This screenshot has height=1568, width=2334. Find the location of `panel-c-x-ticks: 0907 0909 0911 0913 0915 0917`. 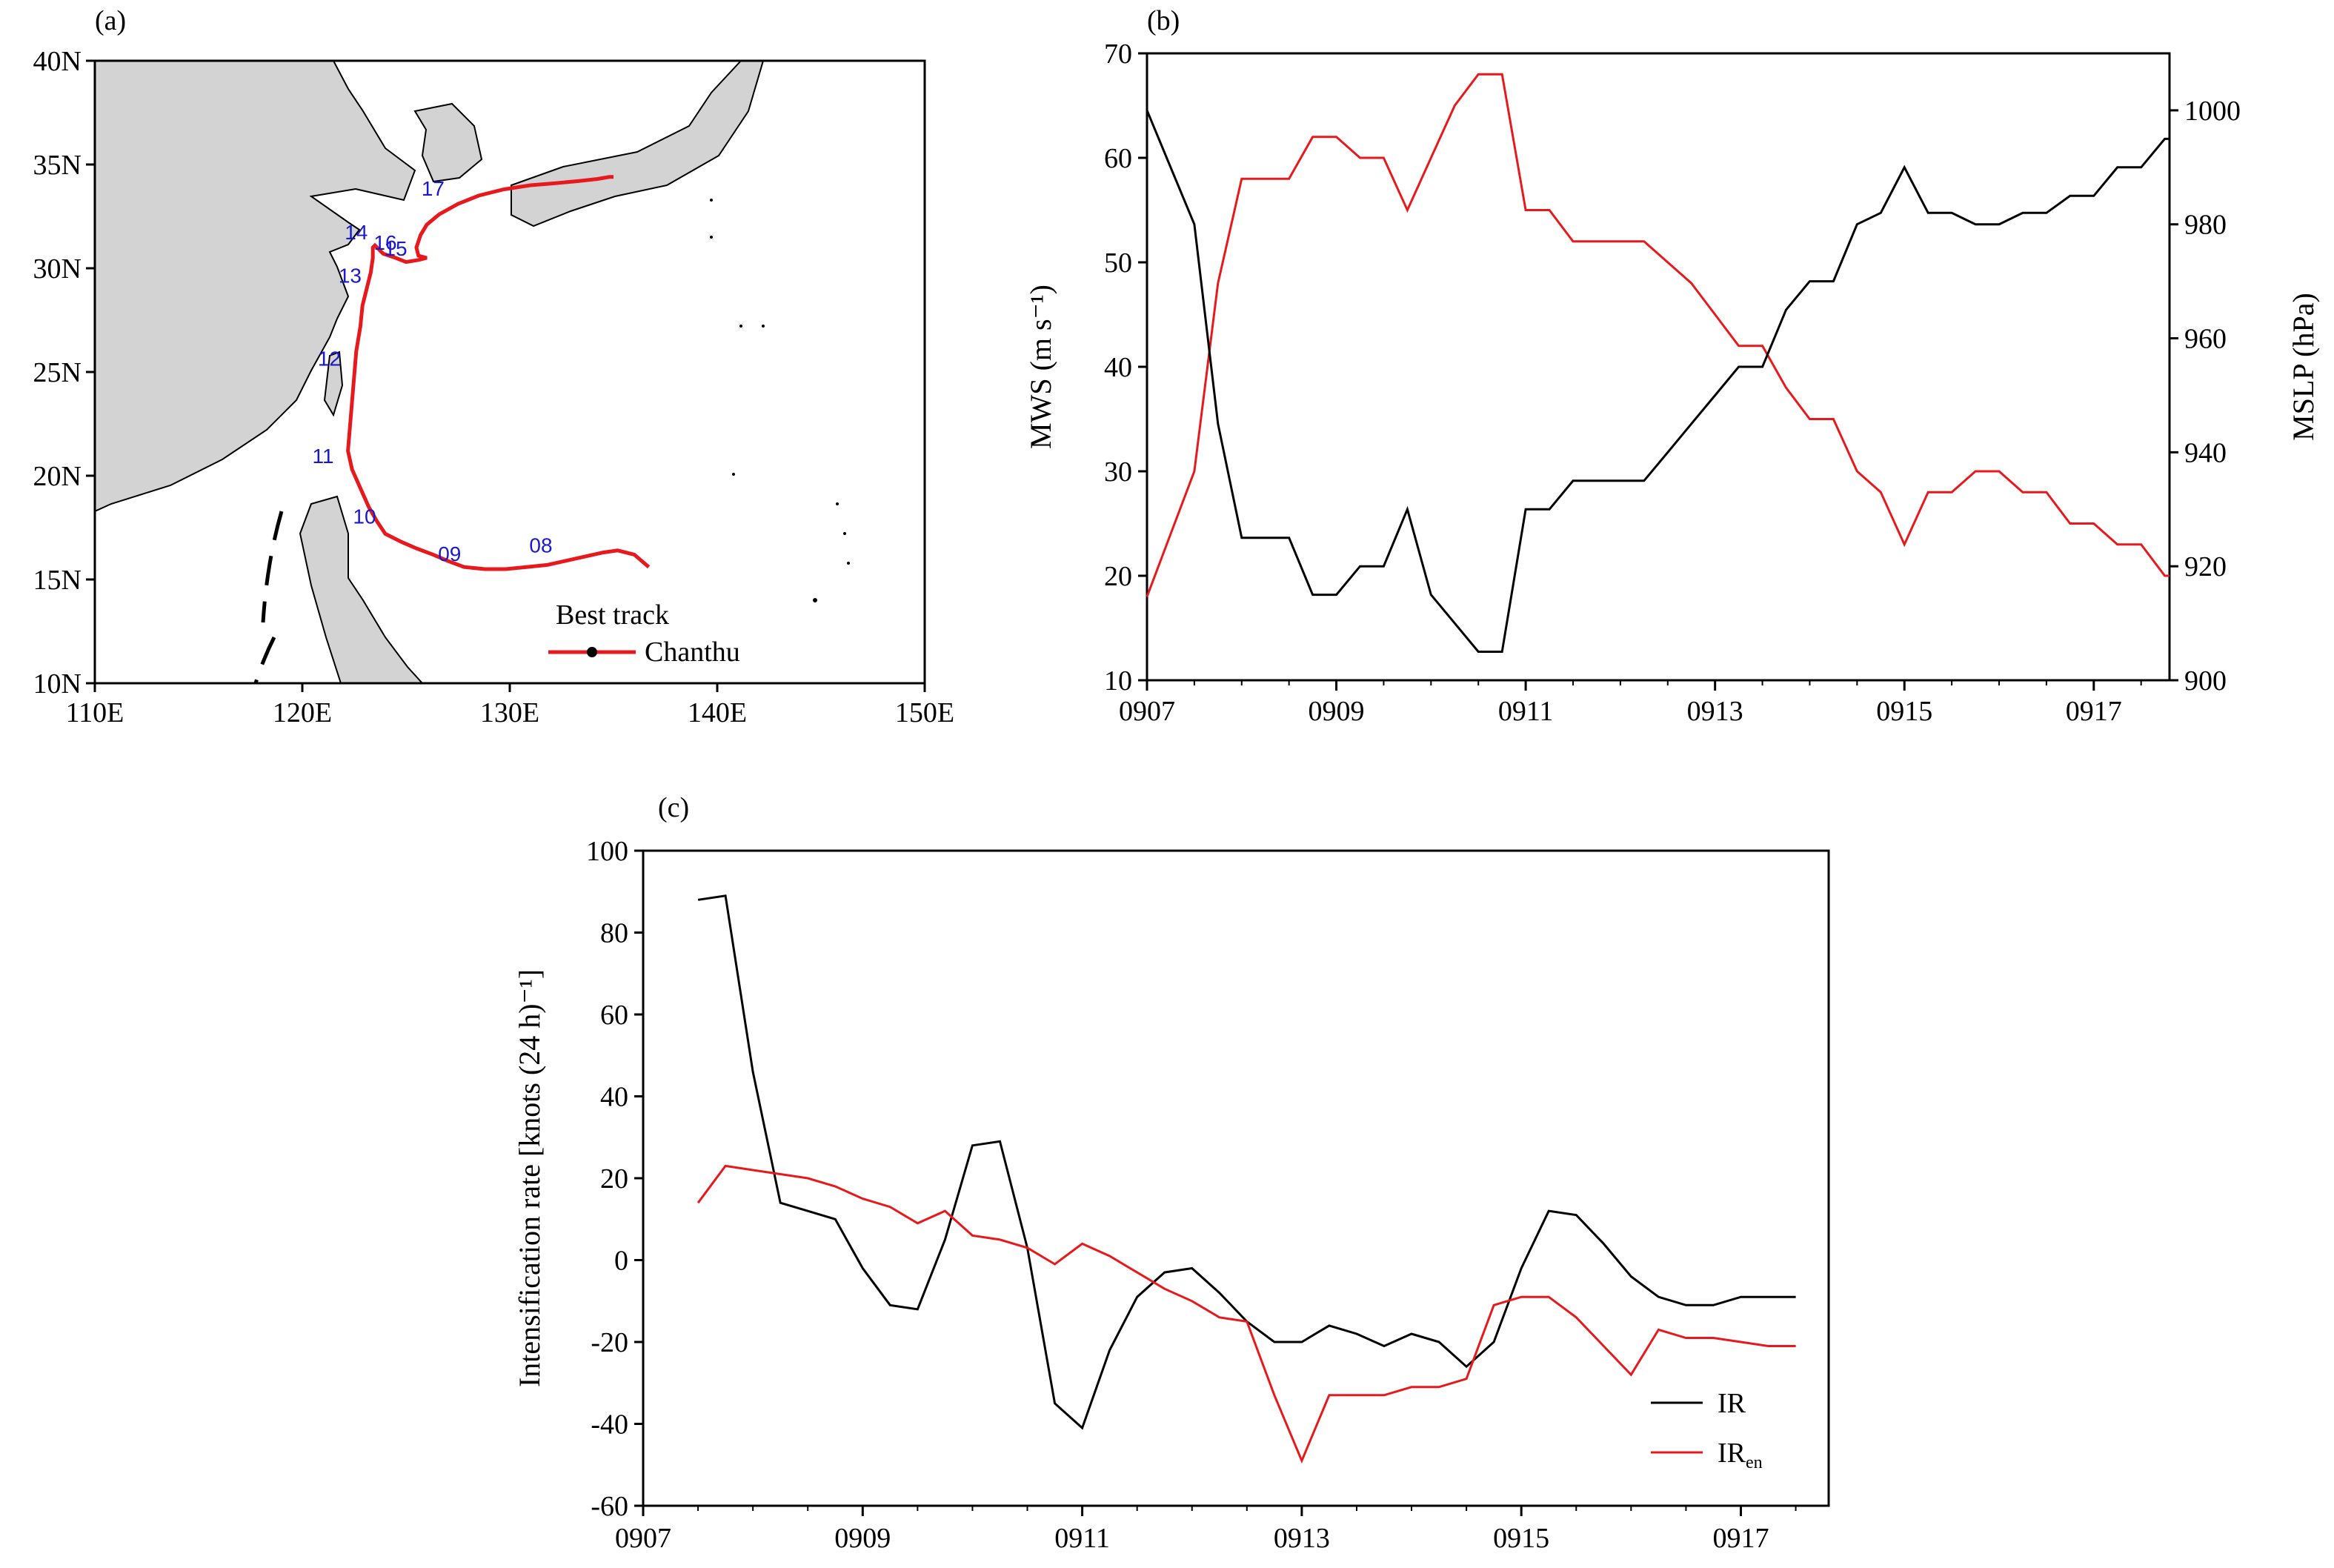

panel-c-x-ticks: 0907 0909 0911 0913 0915 0917 is located at coordinates (1206, 1530).